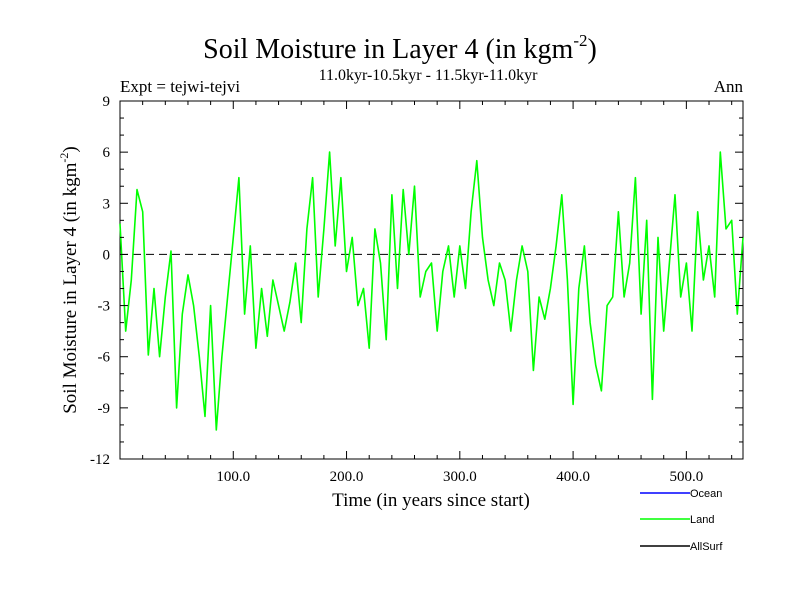  Describe the element at coordinates (347, 477) in the screenshot. I see `x-tick-label: 200.0` at that location.